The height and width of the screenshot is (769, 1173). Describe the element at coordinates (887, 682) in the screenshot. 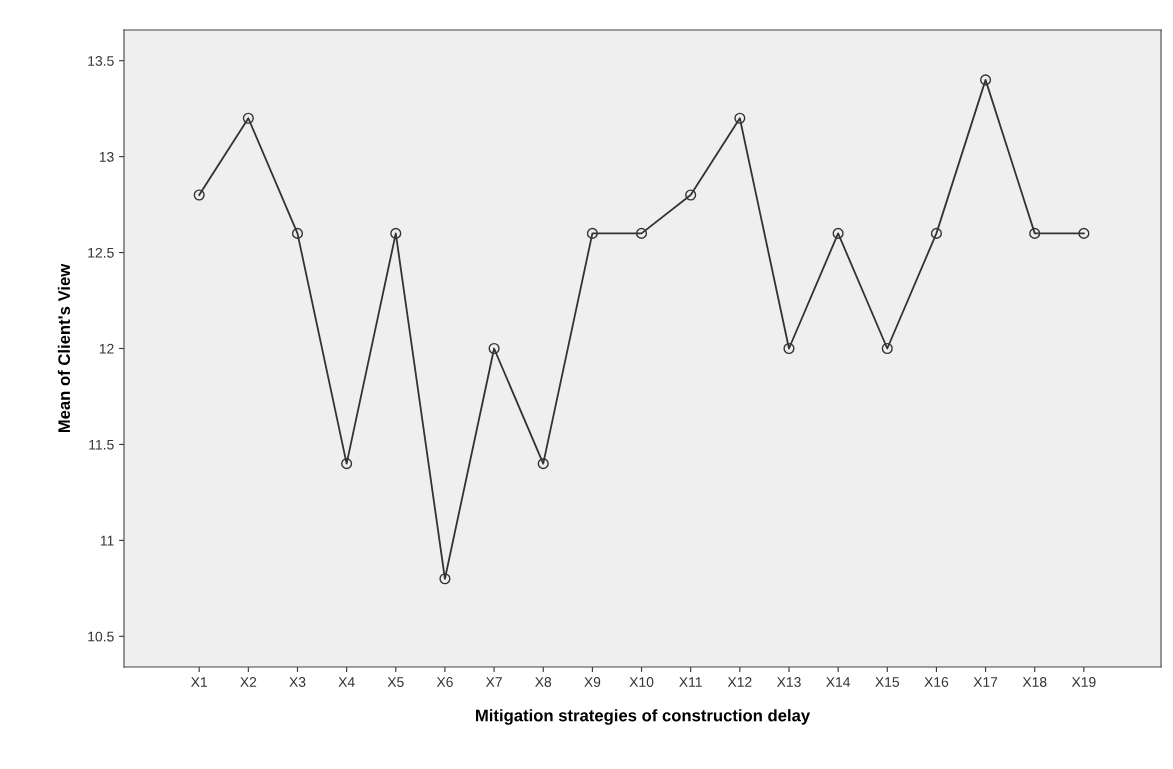

I see `x-tick-label: X15` at that location.